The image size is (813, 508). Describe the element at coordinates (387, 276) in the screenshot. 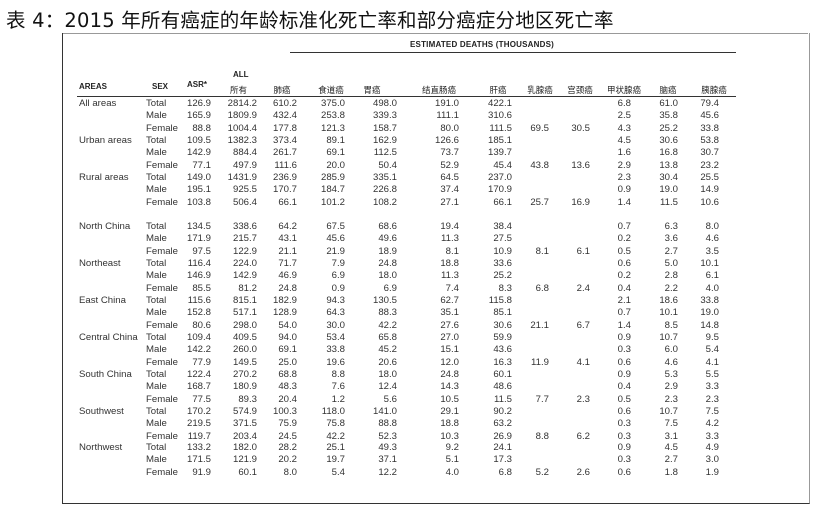

I see `table-cell: 18.0` at that location.